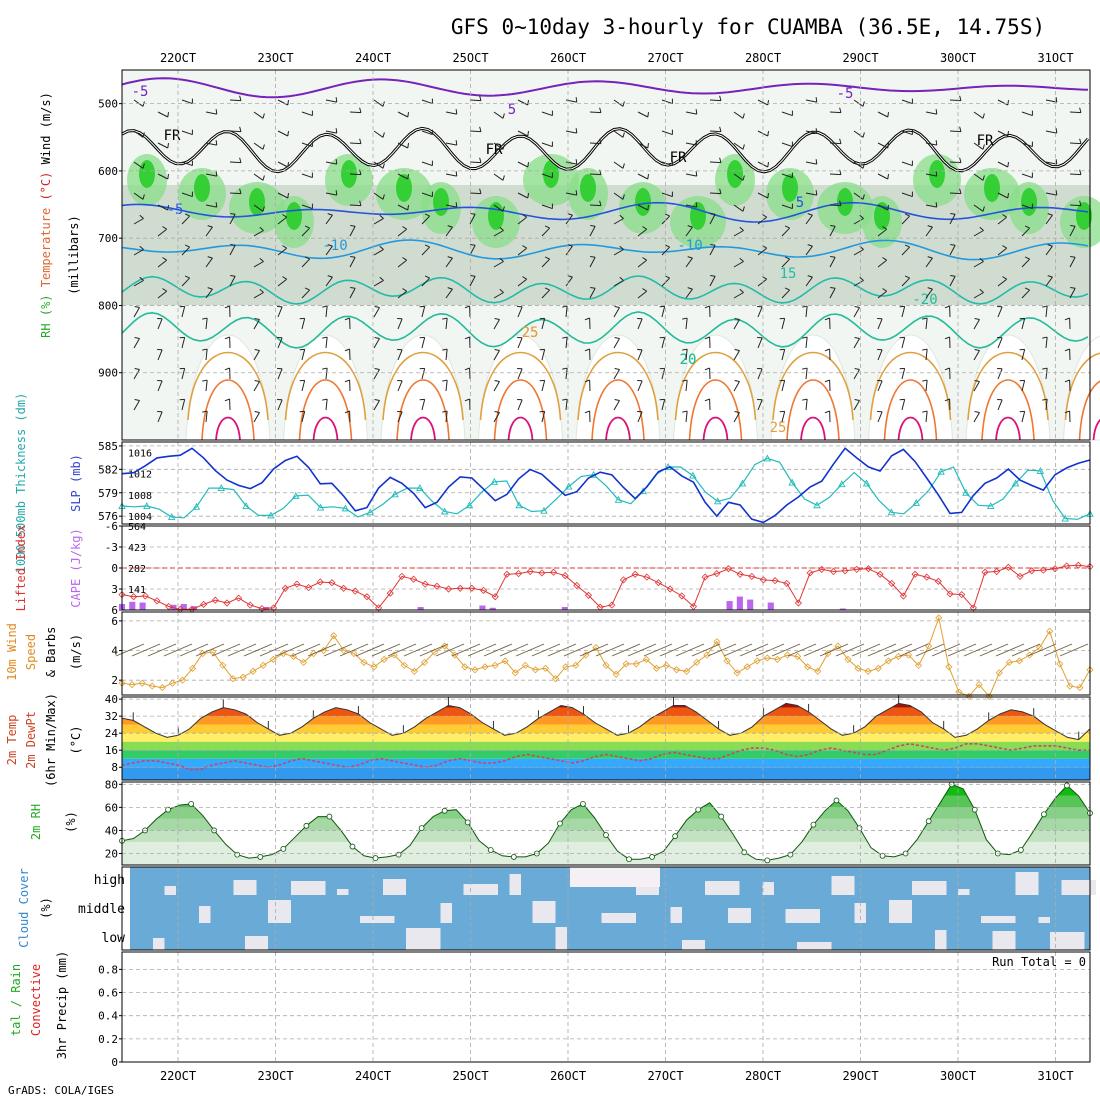 Image resolution: width=1100 pixels, height=1104 pixels. Describe the element at coordinates (114, 1062) in the screenshot. I see `precip-ytick: 0` at that location.